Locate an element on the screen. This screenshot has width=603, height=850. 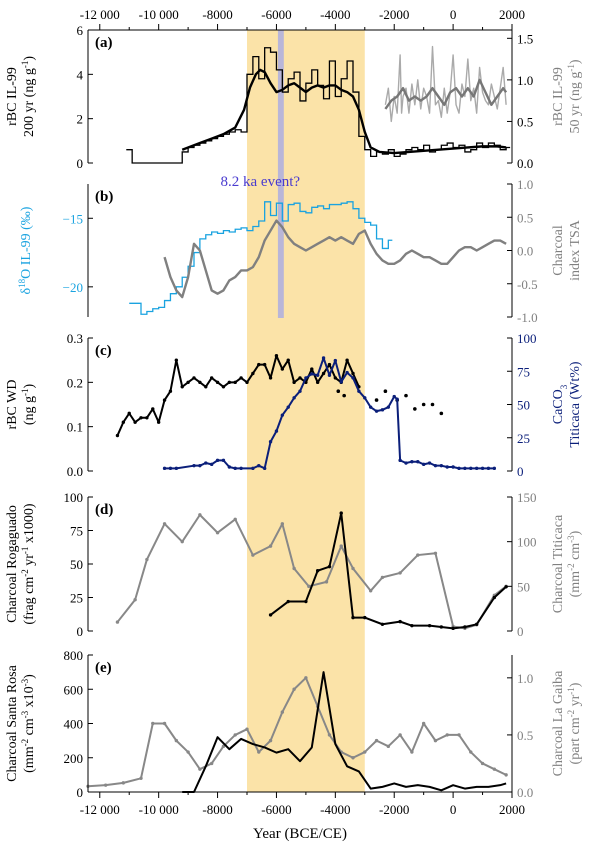
right-y-axis-label: 50 yr (ng g-1) is located at coordinates (574, 96).